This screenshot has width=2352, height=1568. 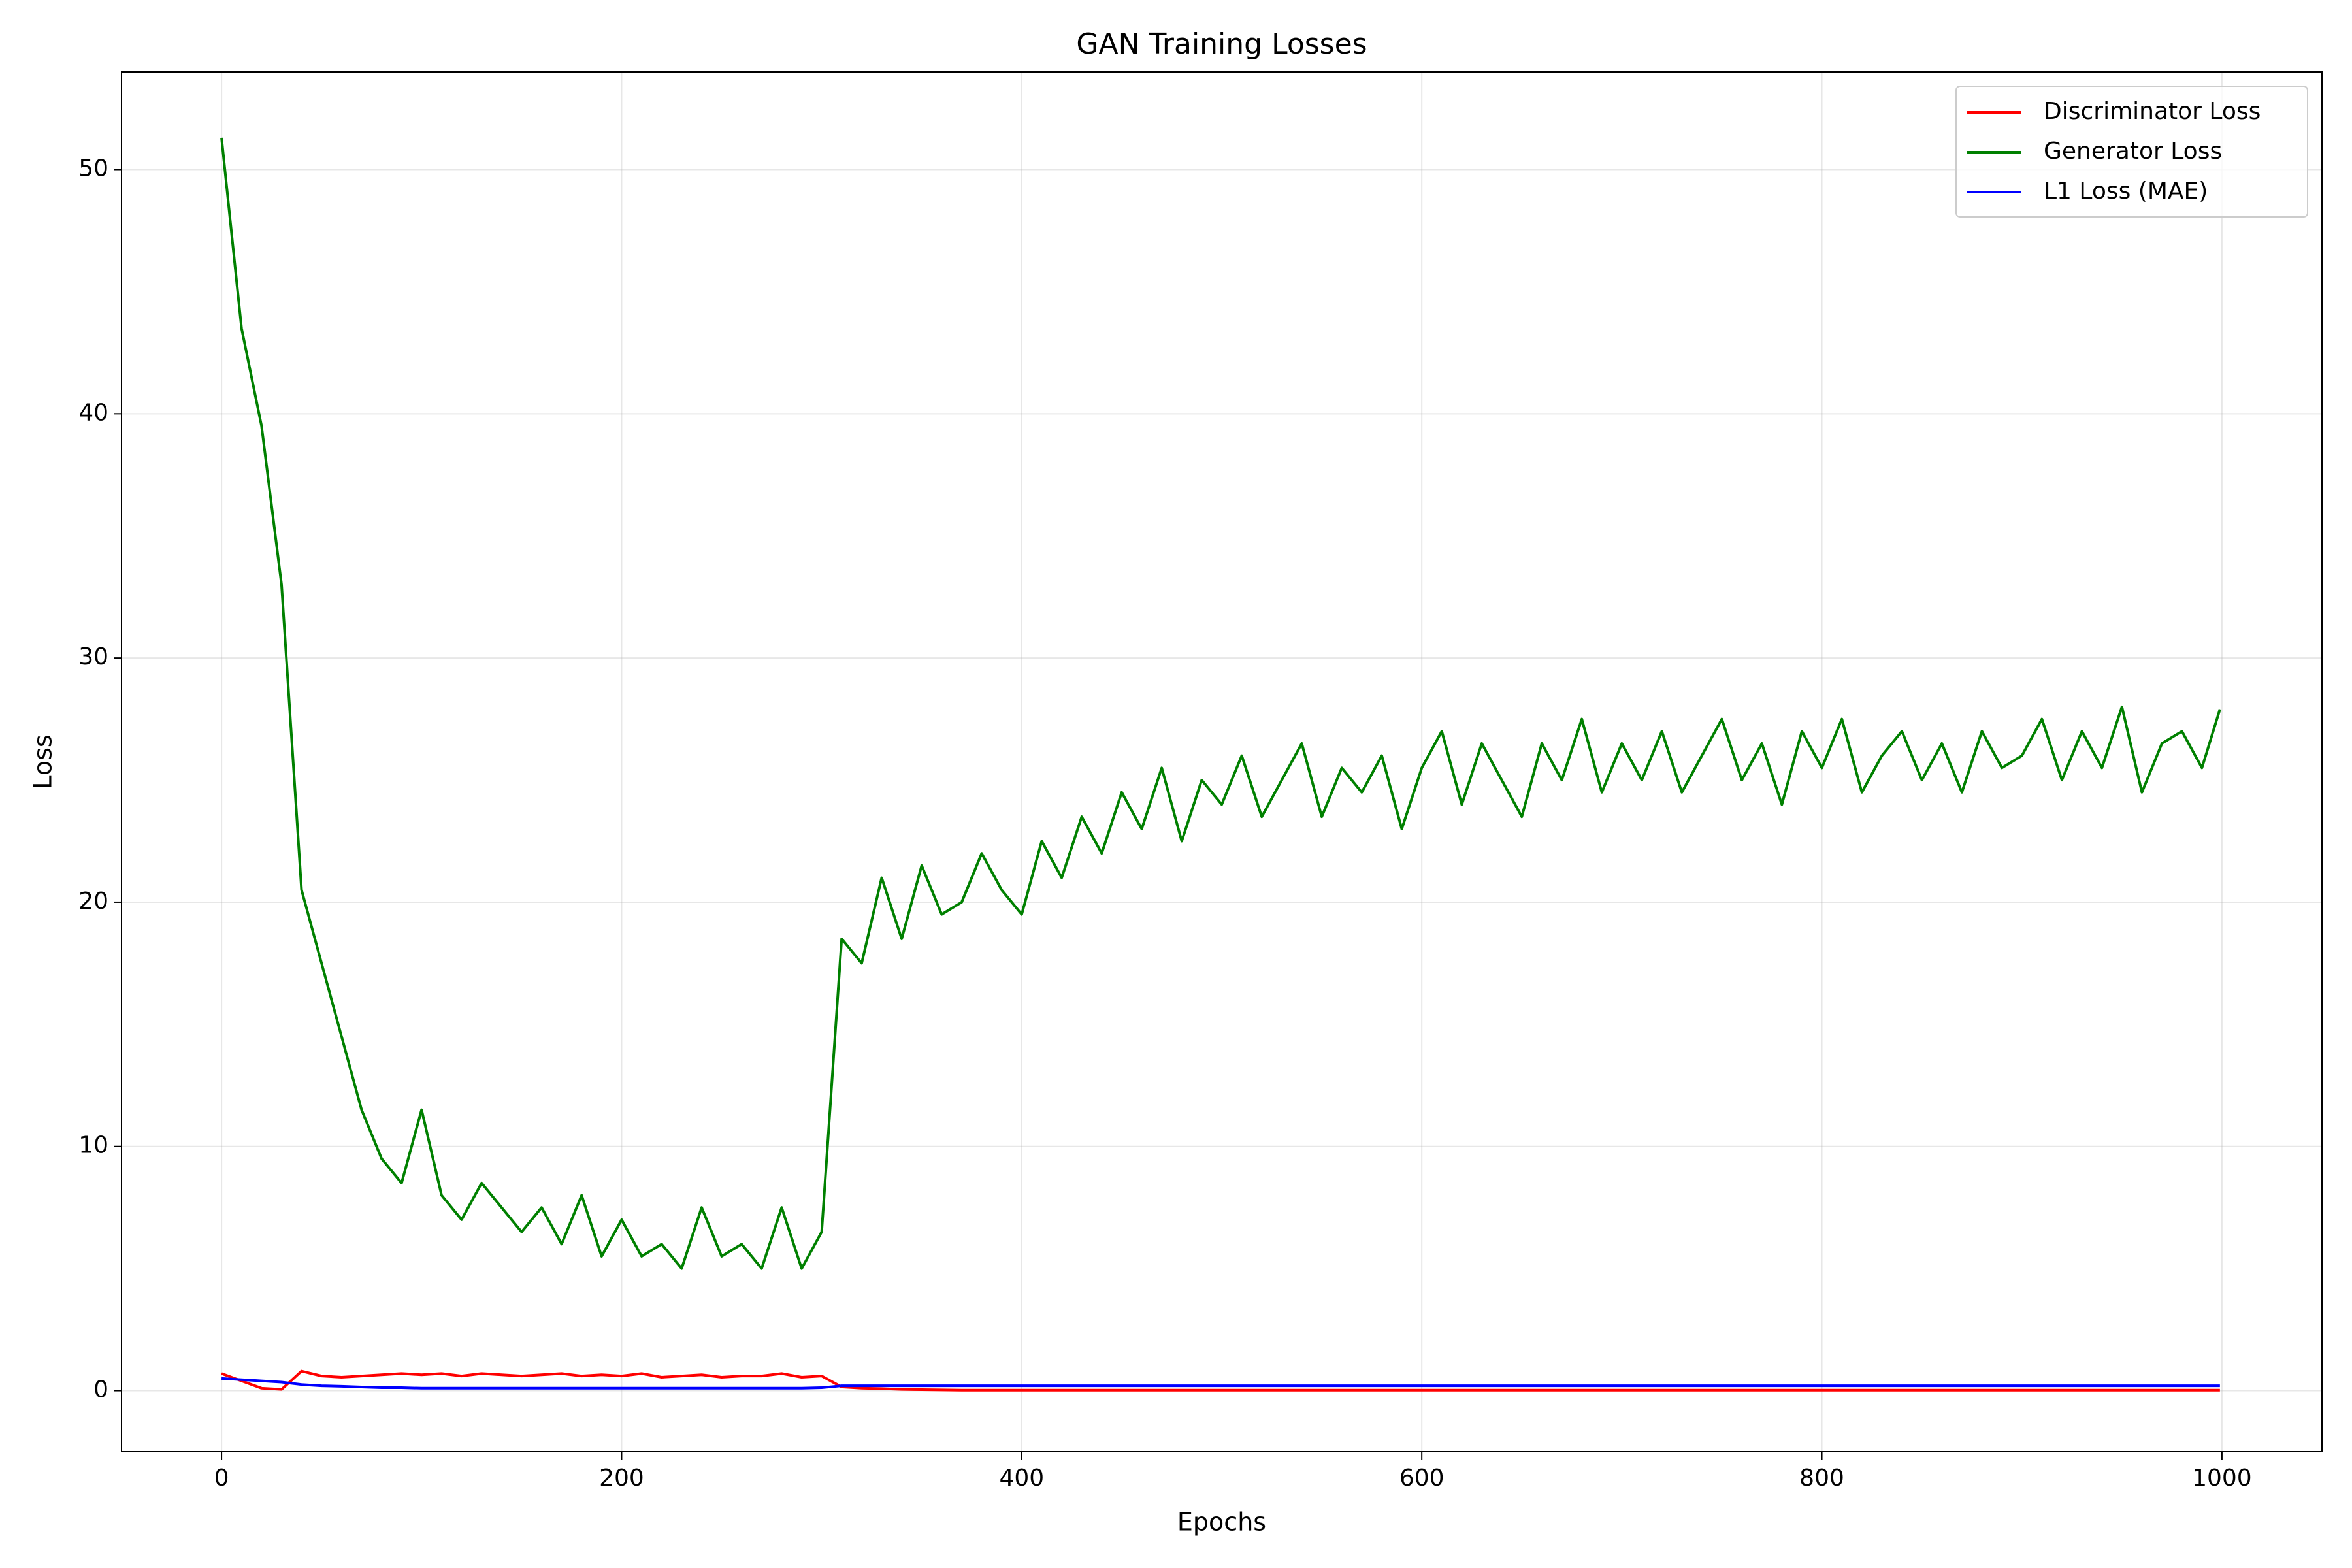 What do you see at coordinates (1422, 1478) in the screenshot?
I see `x-tick-label: 600` at bounding box center [1422, 1478].